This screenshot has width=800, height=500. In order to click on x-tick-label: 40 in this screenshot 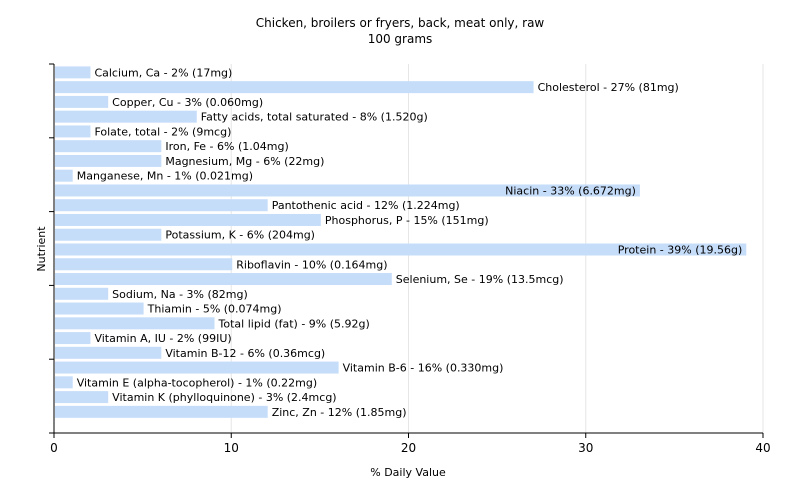, I will do `click(762, 448)`.